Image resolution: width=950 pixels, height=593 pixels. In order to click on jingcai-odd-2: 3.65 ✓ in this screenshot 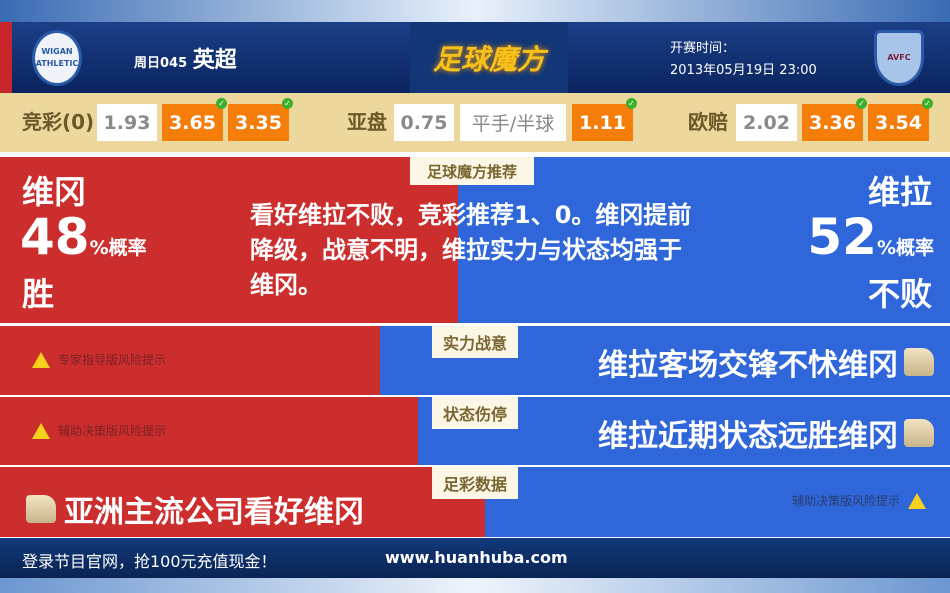, I will do `click(194, 119)`.